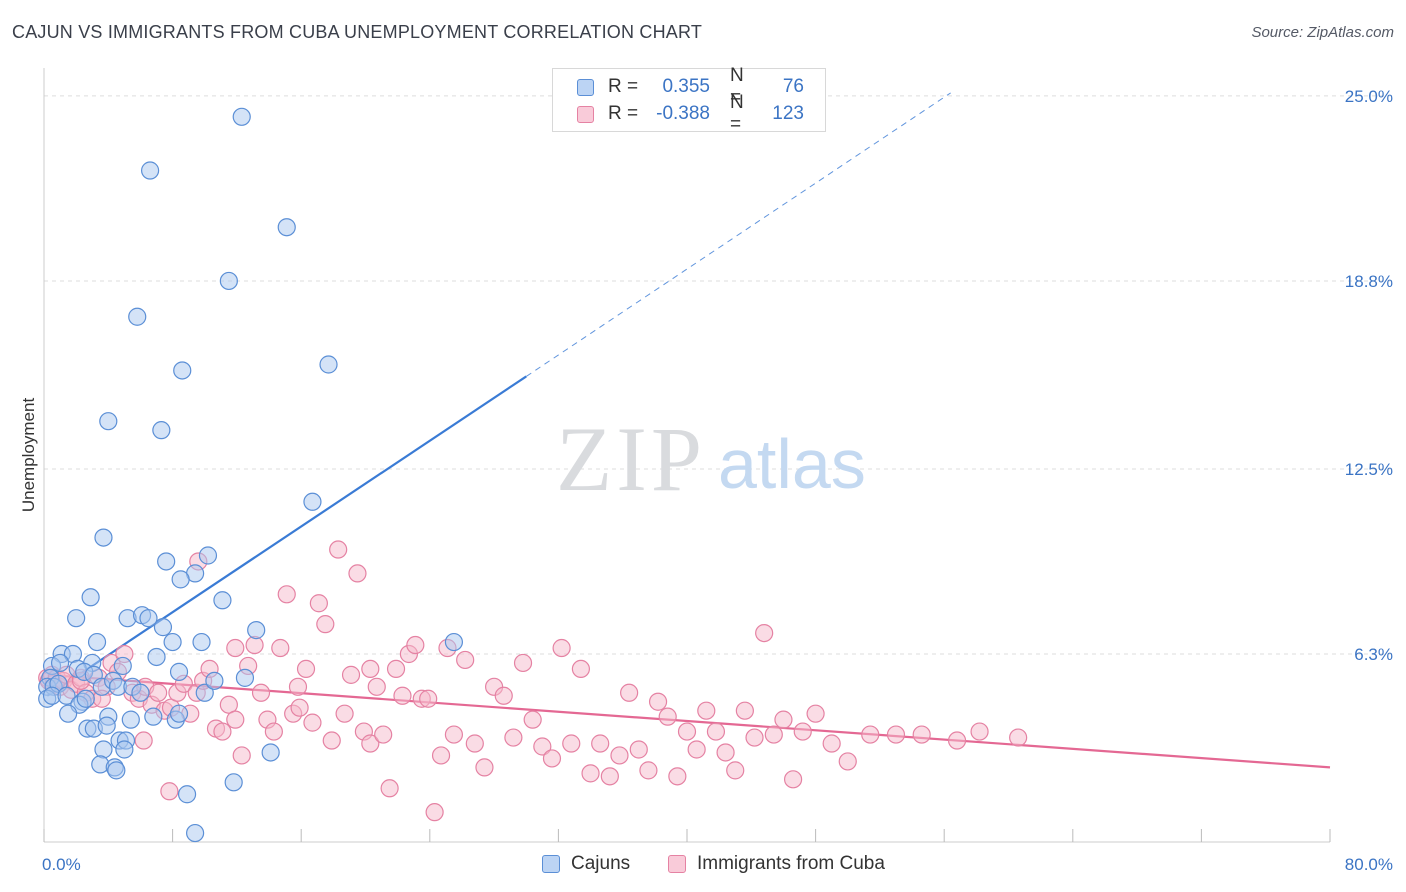 The image size is (1406, 892). What do you see at coordinates (1369, 375) in the screenshot?
I see `y-tick-labels: 6.3% 12.5% 18.8% 25.0%` at bounding box center [1369, 375].